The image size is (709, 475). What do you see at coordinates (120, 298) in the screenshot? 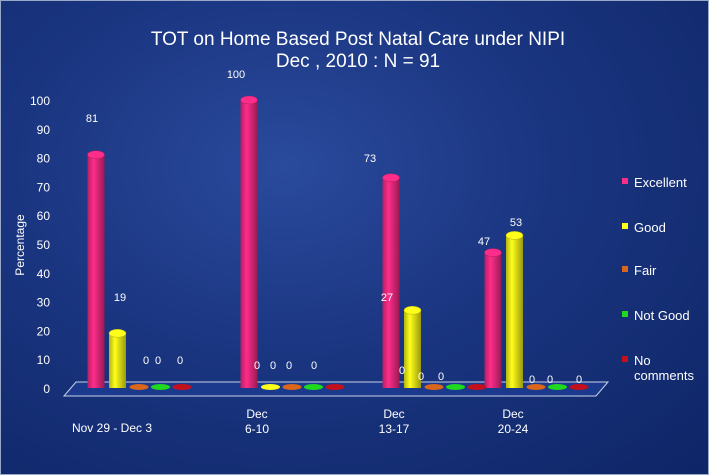
I see `data-label: 19` at bounding box center [120, 298].